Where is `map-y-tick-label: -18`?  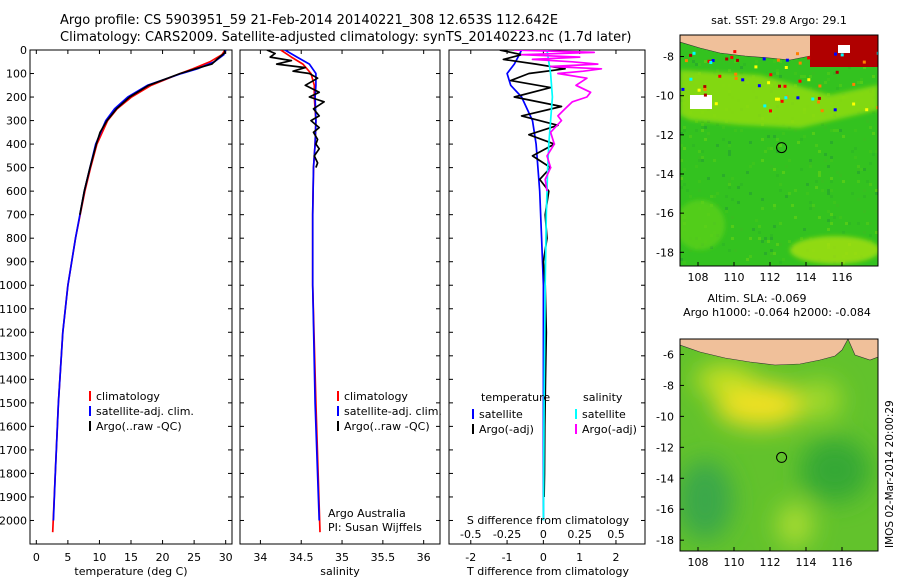 map-y-tick-label: -18 is located at coordinates (665, 540).